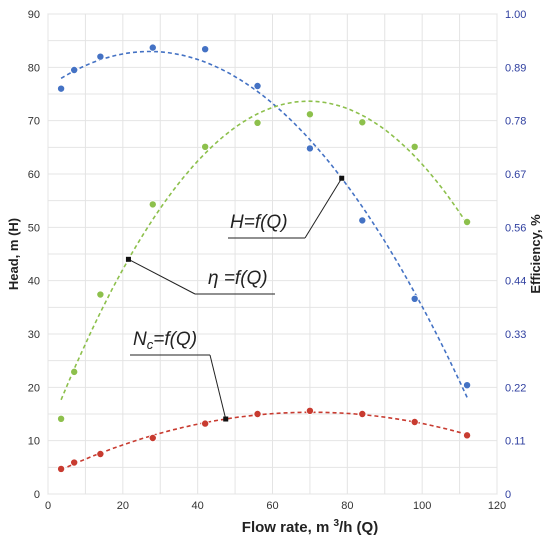 Image resolution: width=550 pixels, height=546 pixels. Describe the element at coordinates (238, 278) in the screenshot. I see `annotation-label-1: η =f(Q)` at that location.